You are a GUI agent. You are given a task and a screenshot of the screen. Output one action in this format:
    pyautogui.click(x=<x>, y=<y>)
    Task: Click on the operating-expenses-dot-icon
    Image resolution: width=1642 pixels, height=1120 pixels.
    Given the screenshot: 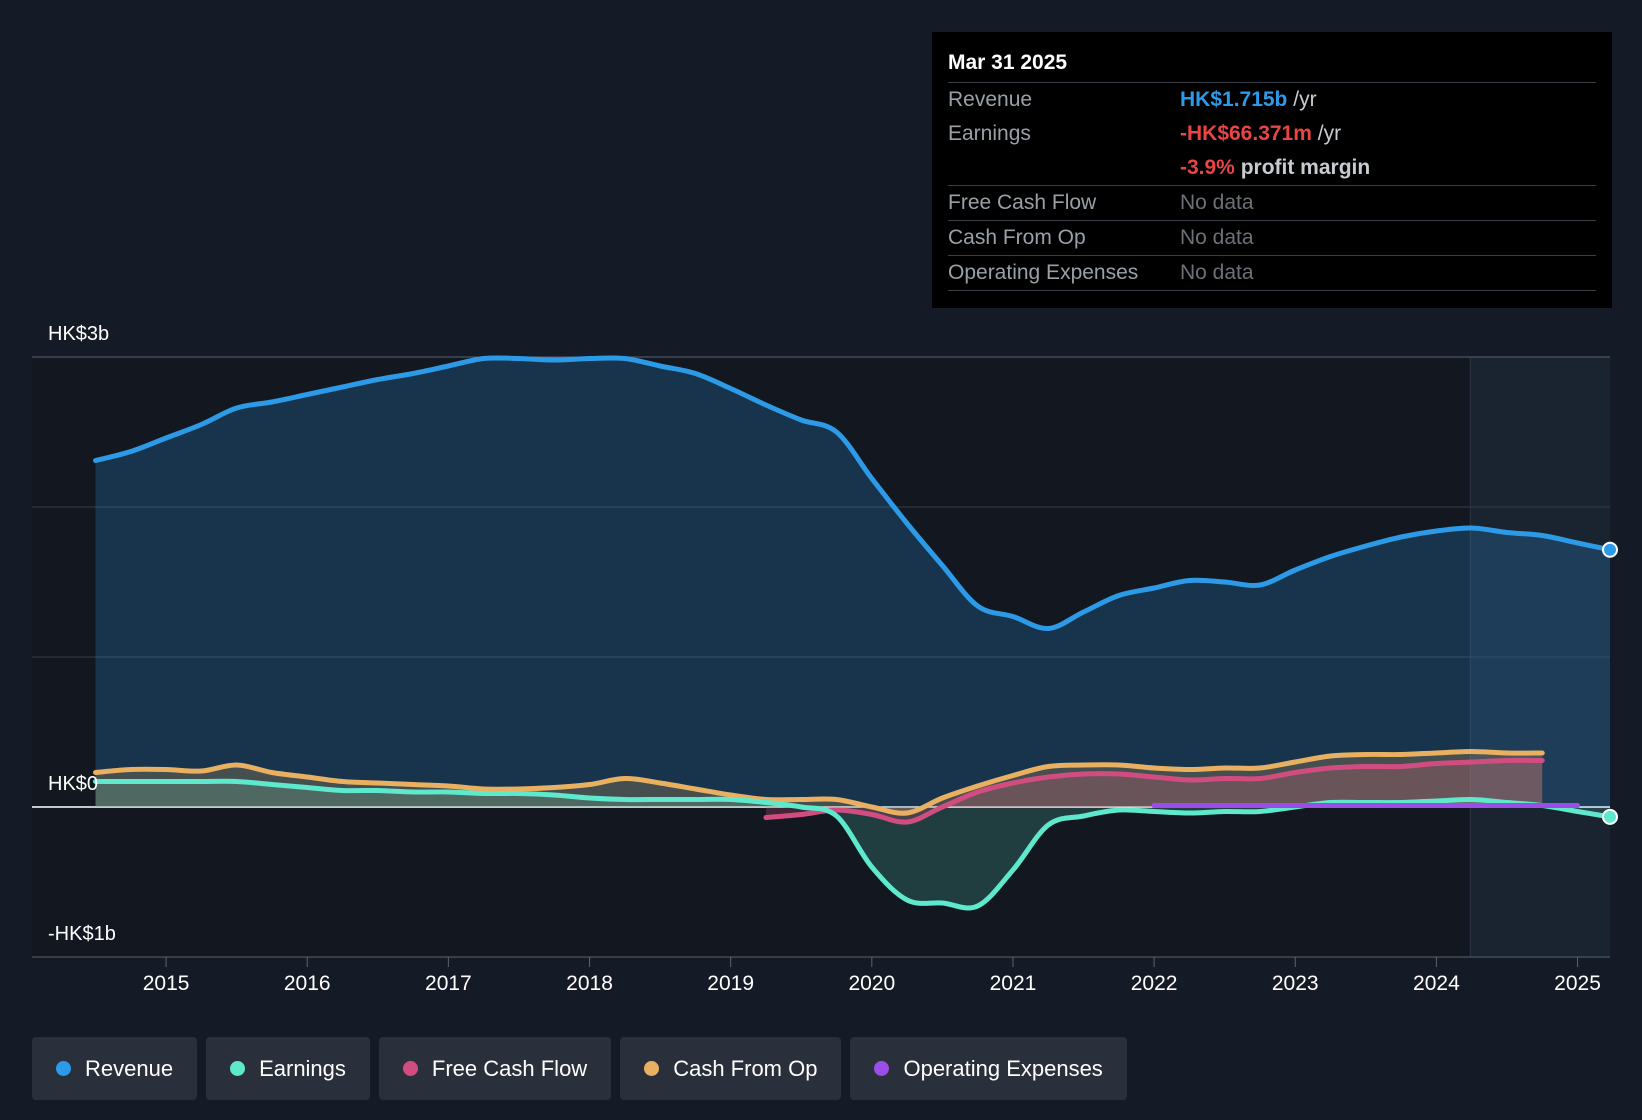 What is the action you would take?
    pyautogui.click(x=882, y=1068)
    